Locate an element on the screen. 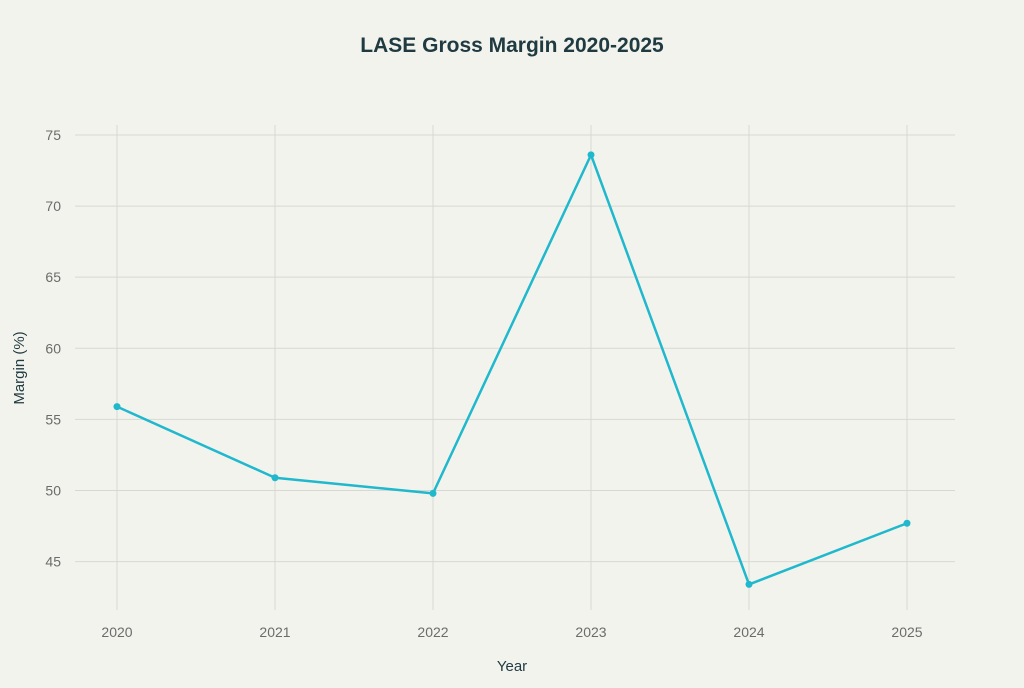 This screenshot has width=1024, height=688. x-tick-label: 2024 is located at coordinates (748, 632).